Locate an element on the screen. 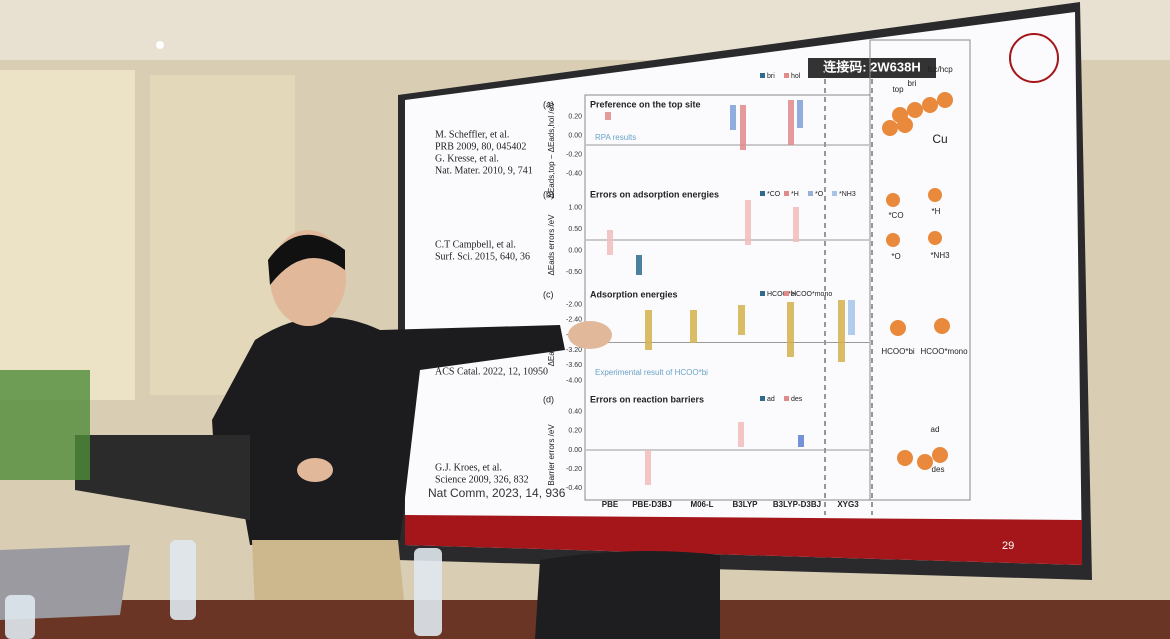 The image size is (1170, 639). reference: G. Kresse, et al. is located at coordinates (467, 158).